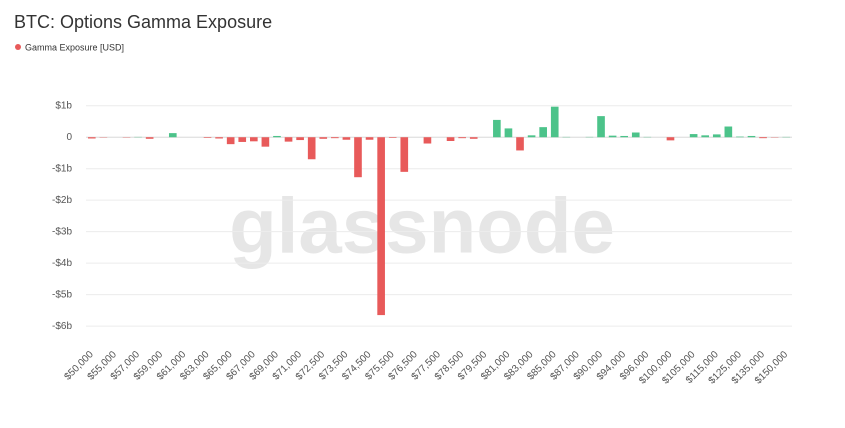 This screenshot has height=428, width=845. Describe the element at coordinates (62, 326) in the screenshot. I see `y-tick-label: -$6b` at that location.